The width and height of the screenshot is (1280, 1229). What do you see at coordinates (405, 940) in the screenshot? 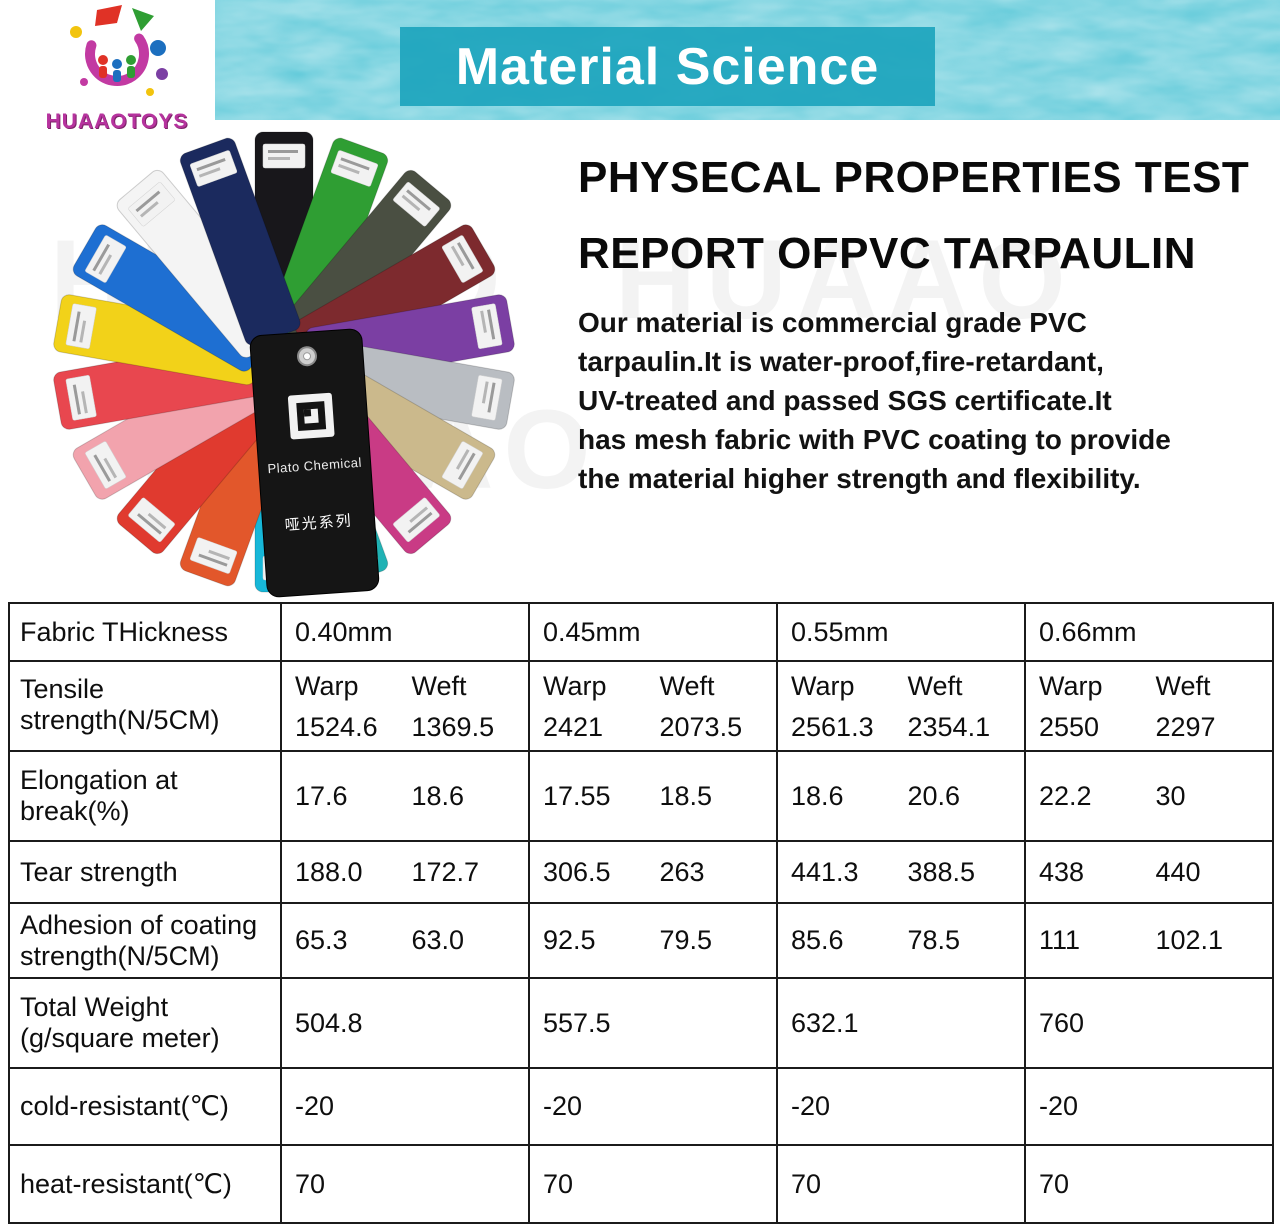
I see `table-cell: 65.3 63.0` at bounding box center [405, 940].